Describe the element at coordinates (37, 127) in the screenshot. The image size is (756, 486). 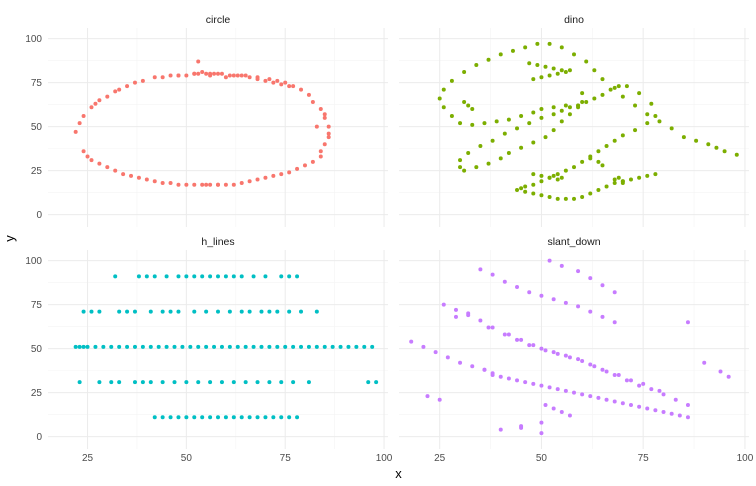
I see `y-tick-label: 50` at that location.